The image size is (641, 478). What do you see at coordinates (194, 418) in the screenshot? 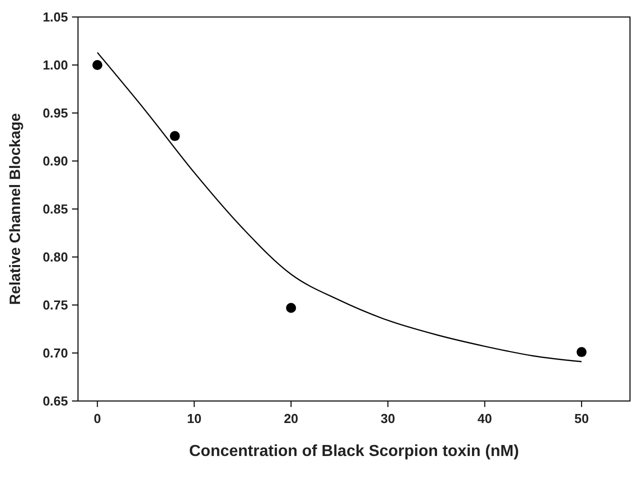
I see `x-tick-label: 10` at bounding box center [194, 418].